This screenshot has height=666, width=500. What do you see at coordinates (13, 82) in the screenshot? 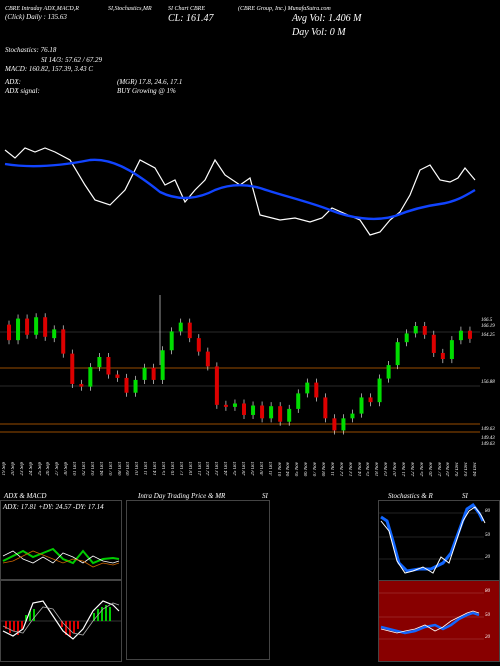
I see `adx-label: ADX:` at bounding box center [13, 82].